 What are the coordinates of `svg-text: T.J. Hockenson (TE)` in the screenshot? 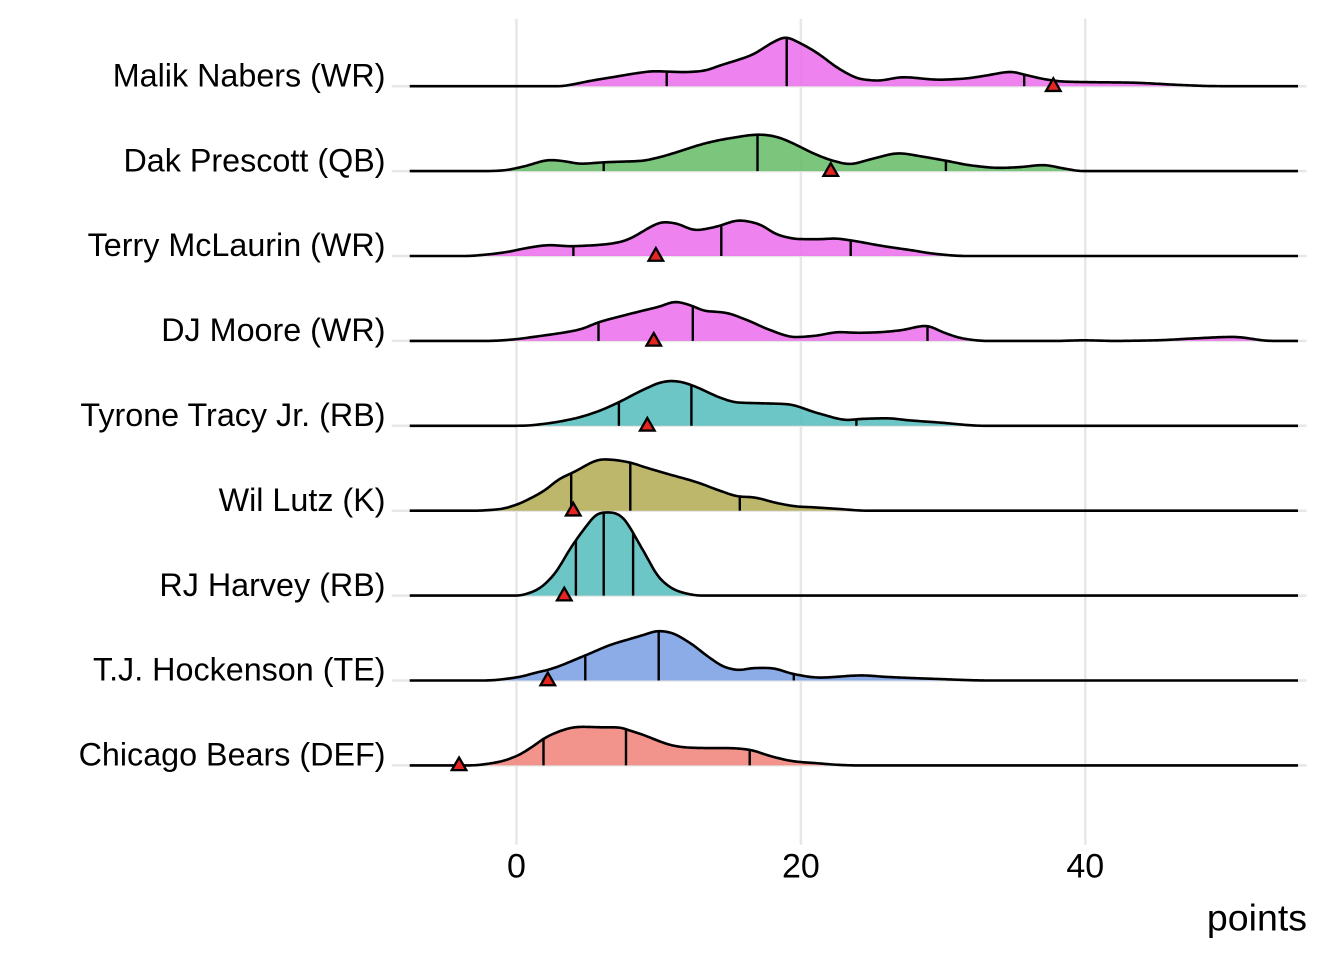 It's located at (239, 670).